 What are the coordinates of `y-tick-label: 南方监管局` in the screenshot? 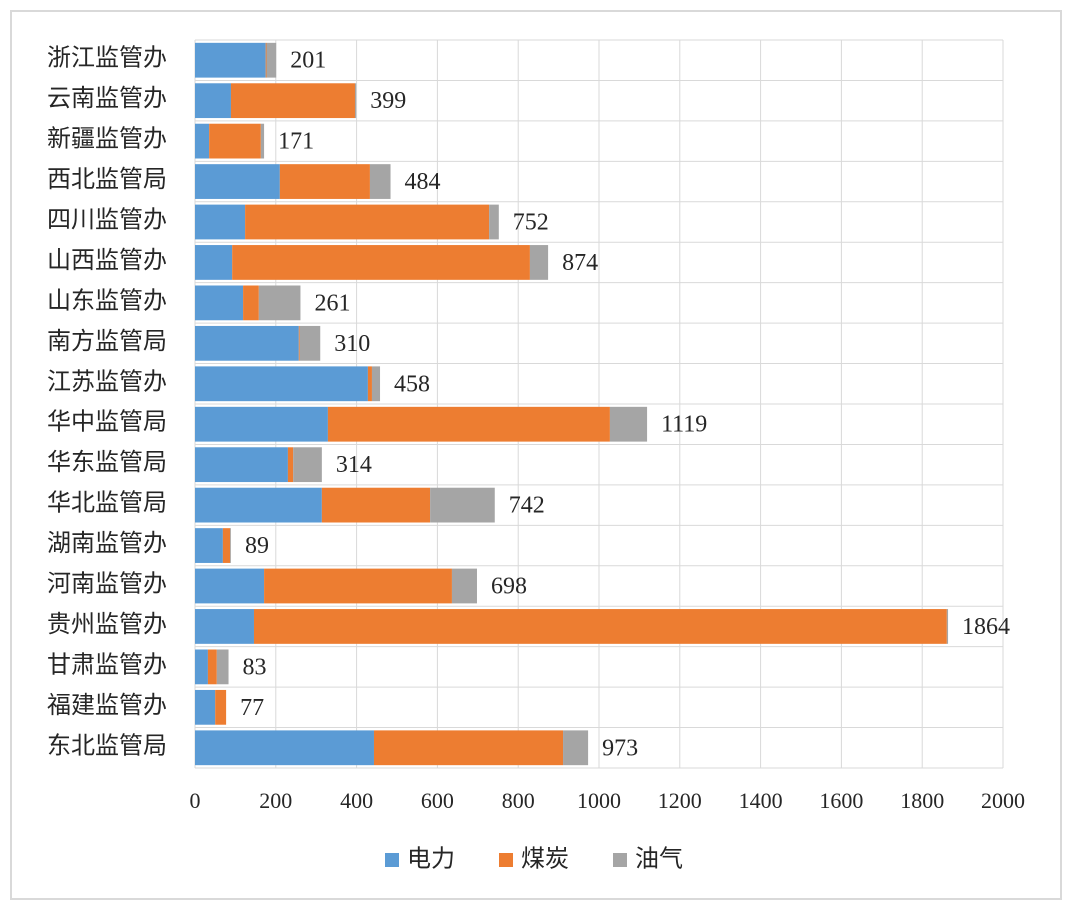 It's located at (107, 341).